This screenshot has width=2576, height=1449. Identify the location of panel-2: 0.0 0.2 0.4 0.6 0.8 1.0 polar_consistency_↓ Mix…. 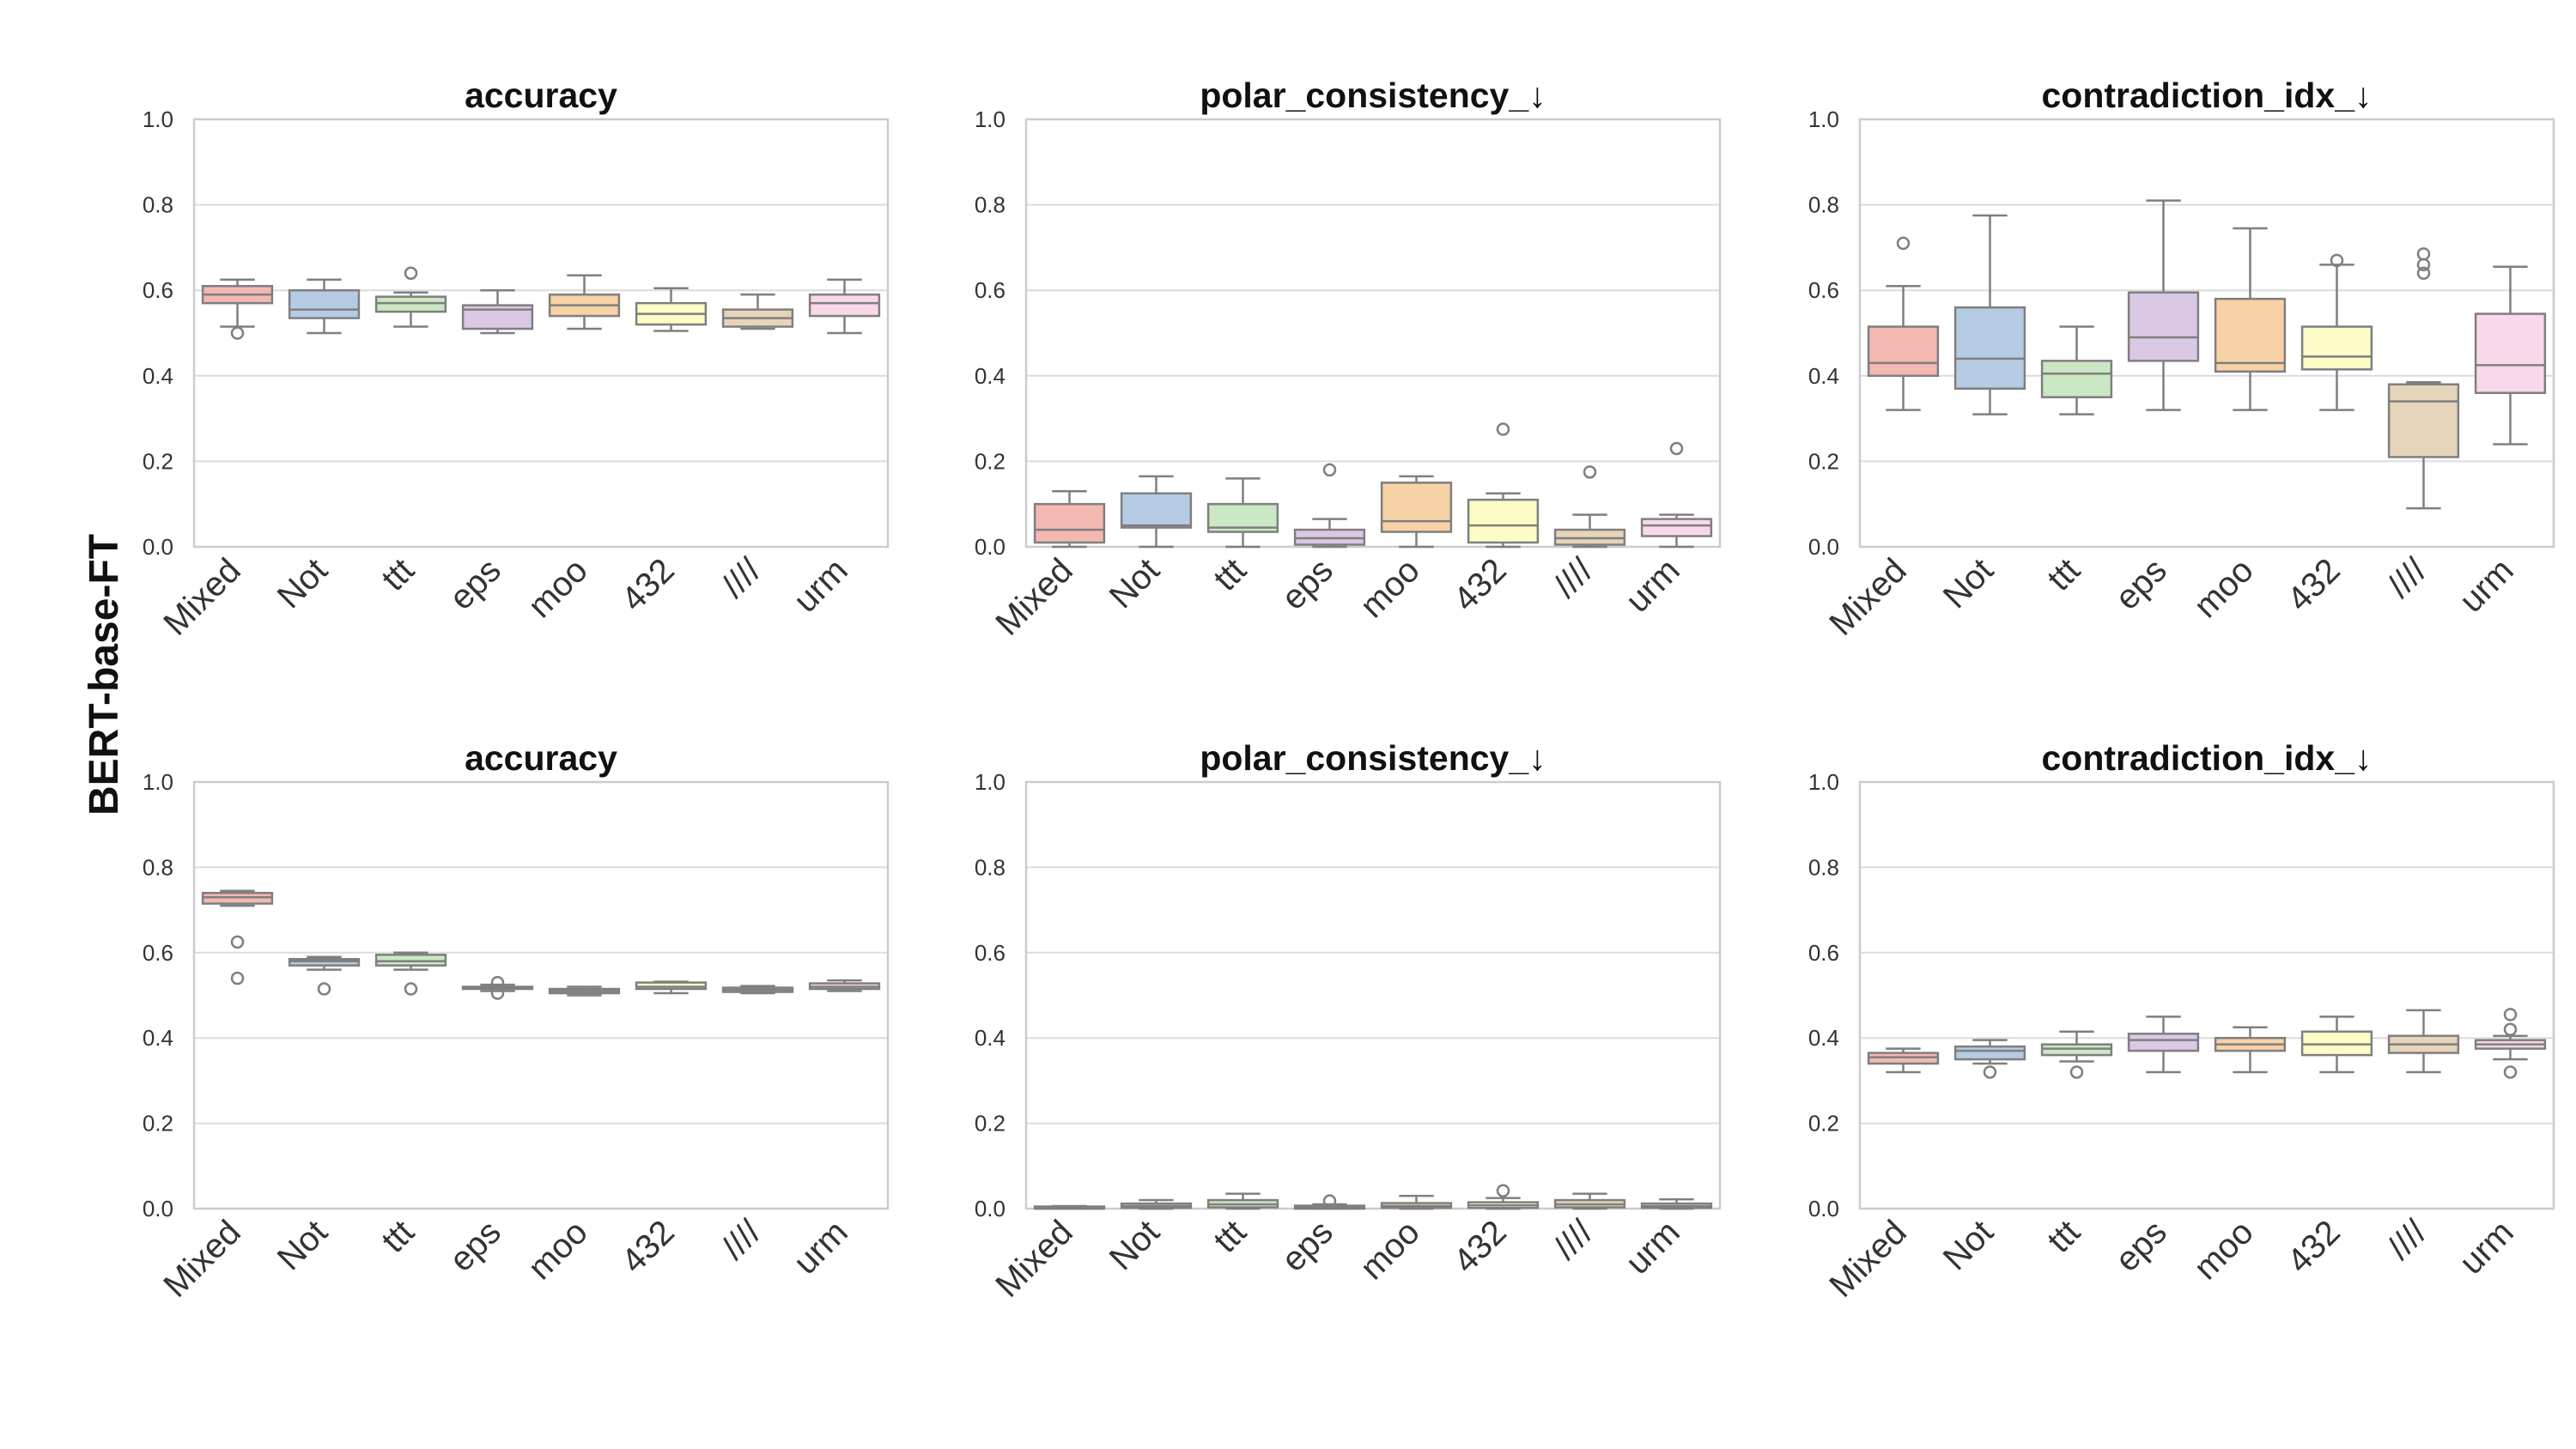
(1349, 359).